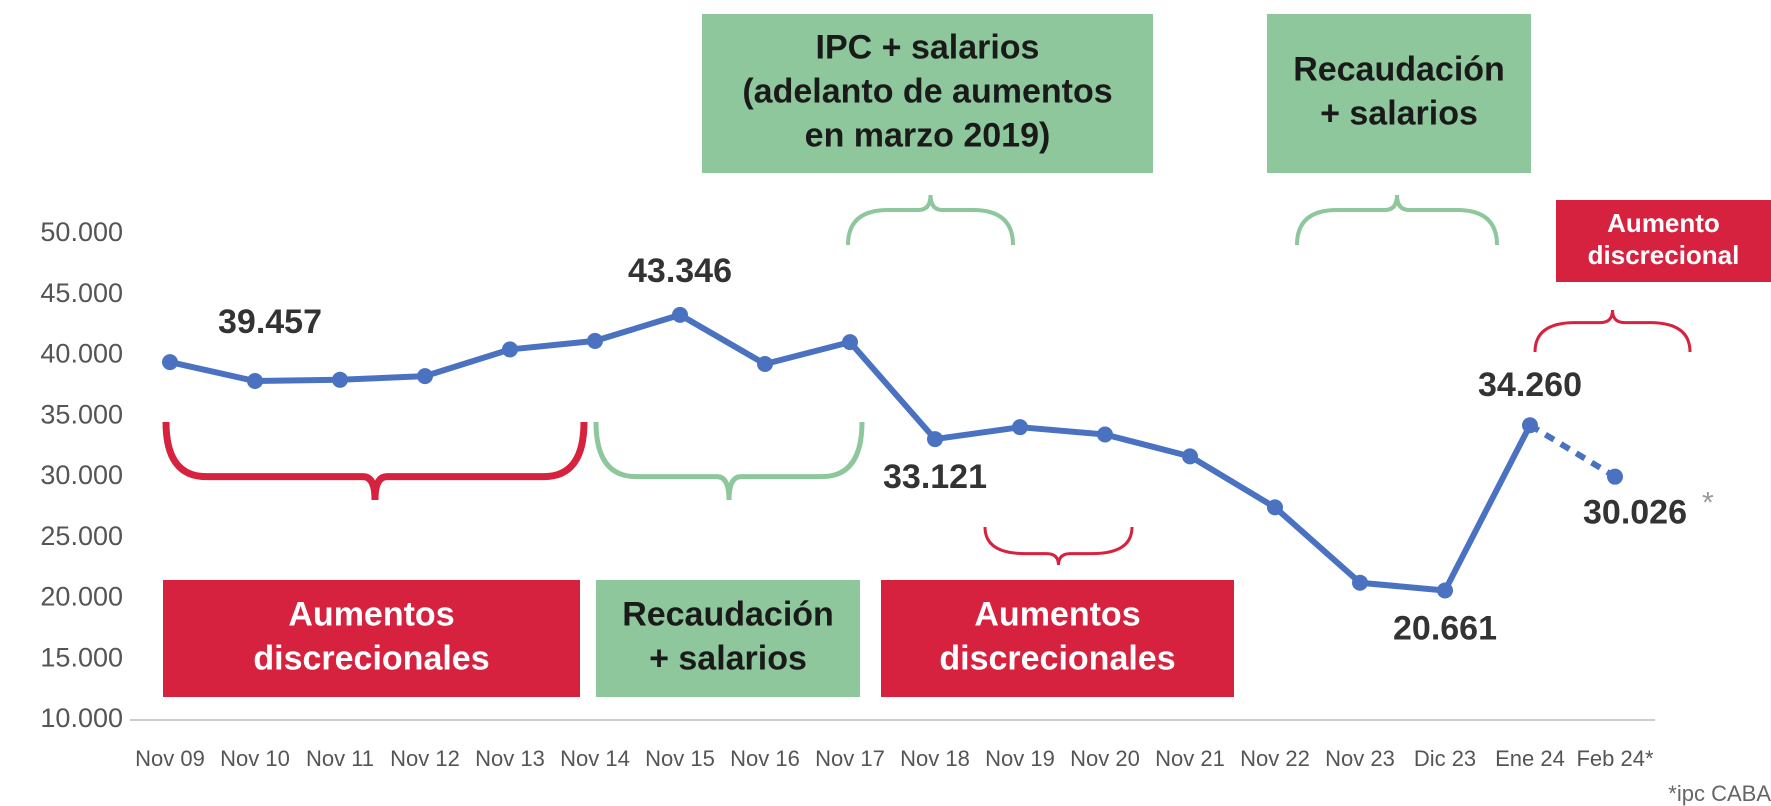 The width and height of the screenshot is (1771, 806). What do you see at coordinates (1190, 758) in the screenshot?
I see `x-tick-label: Nov 21` at bounding box center [1190, 758].